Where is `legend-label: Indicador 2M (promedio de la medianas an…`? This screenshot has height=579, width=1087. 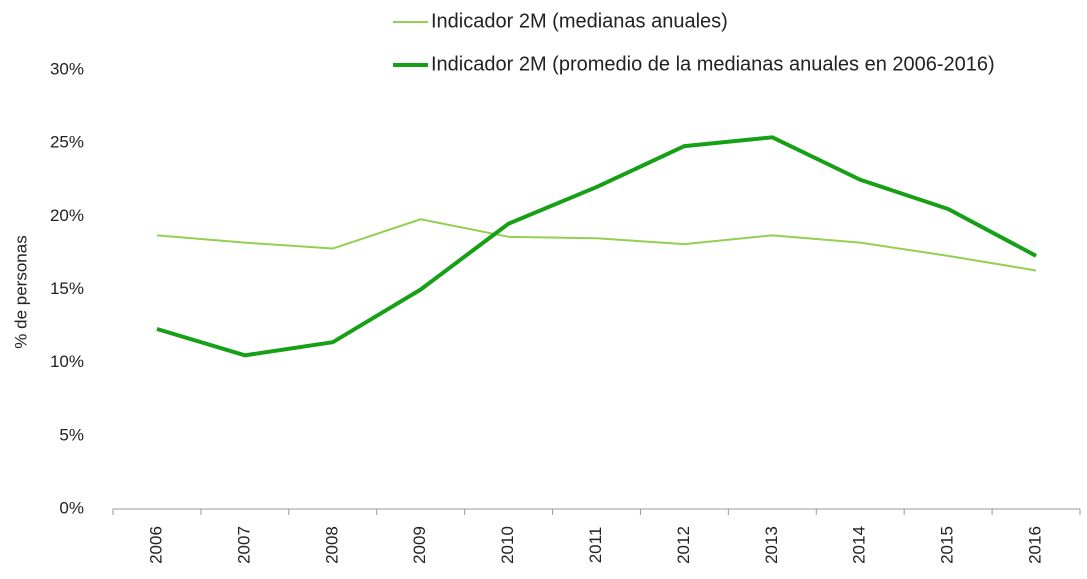
legend-label: Indicador 2M (promedio de la medianas an… is located at coordinates (713, 64).